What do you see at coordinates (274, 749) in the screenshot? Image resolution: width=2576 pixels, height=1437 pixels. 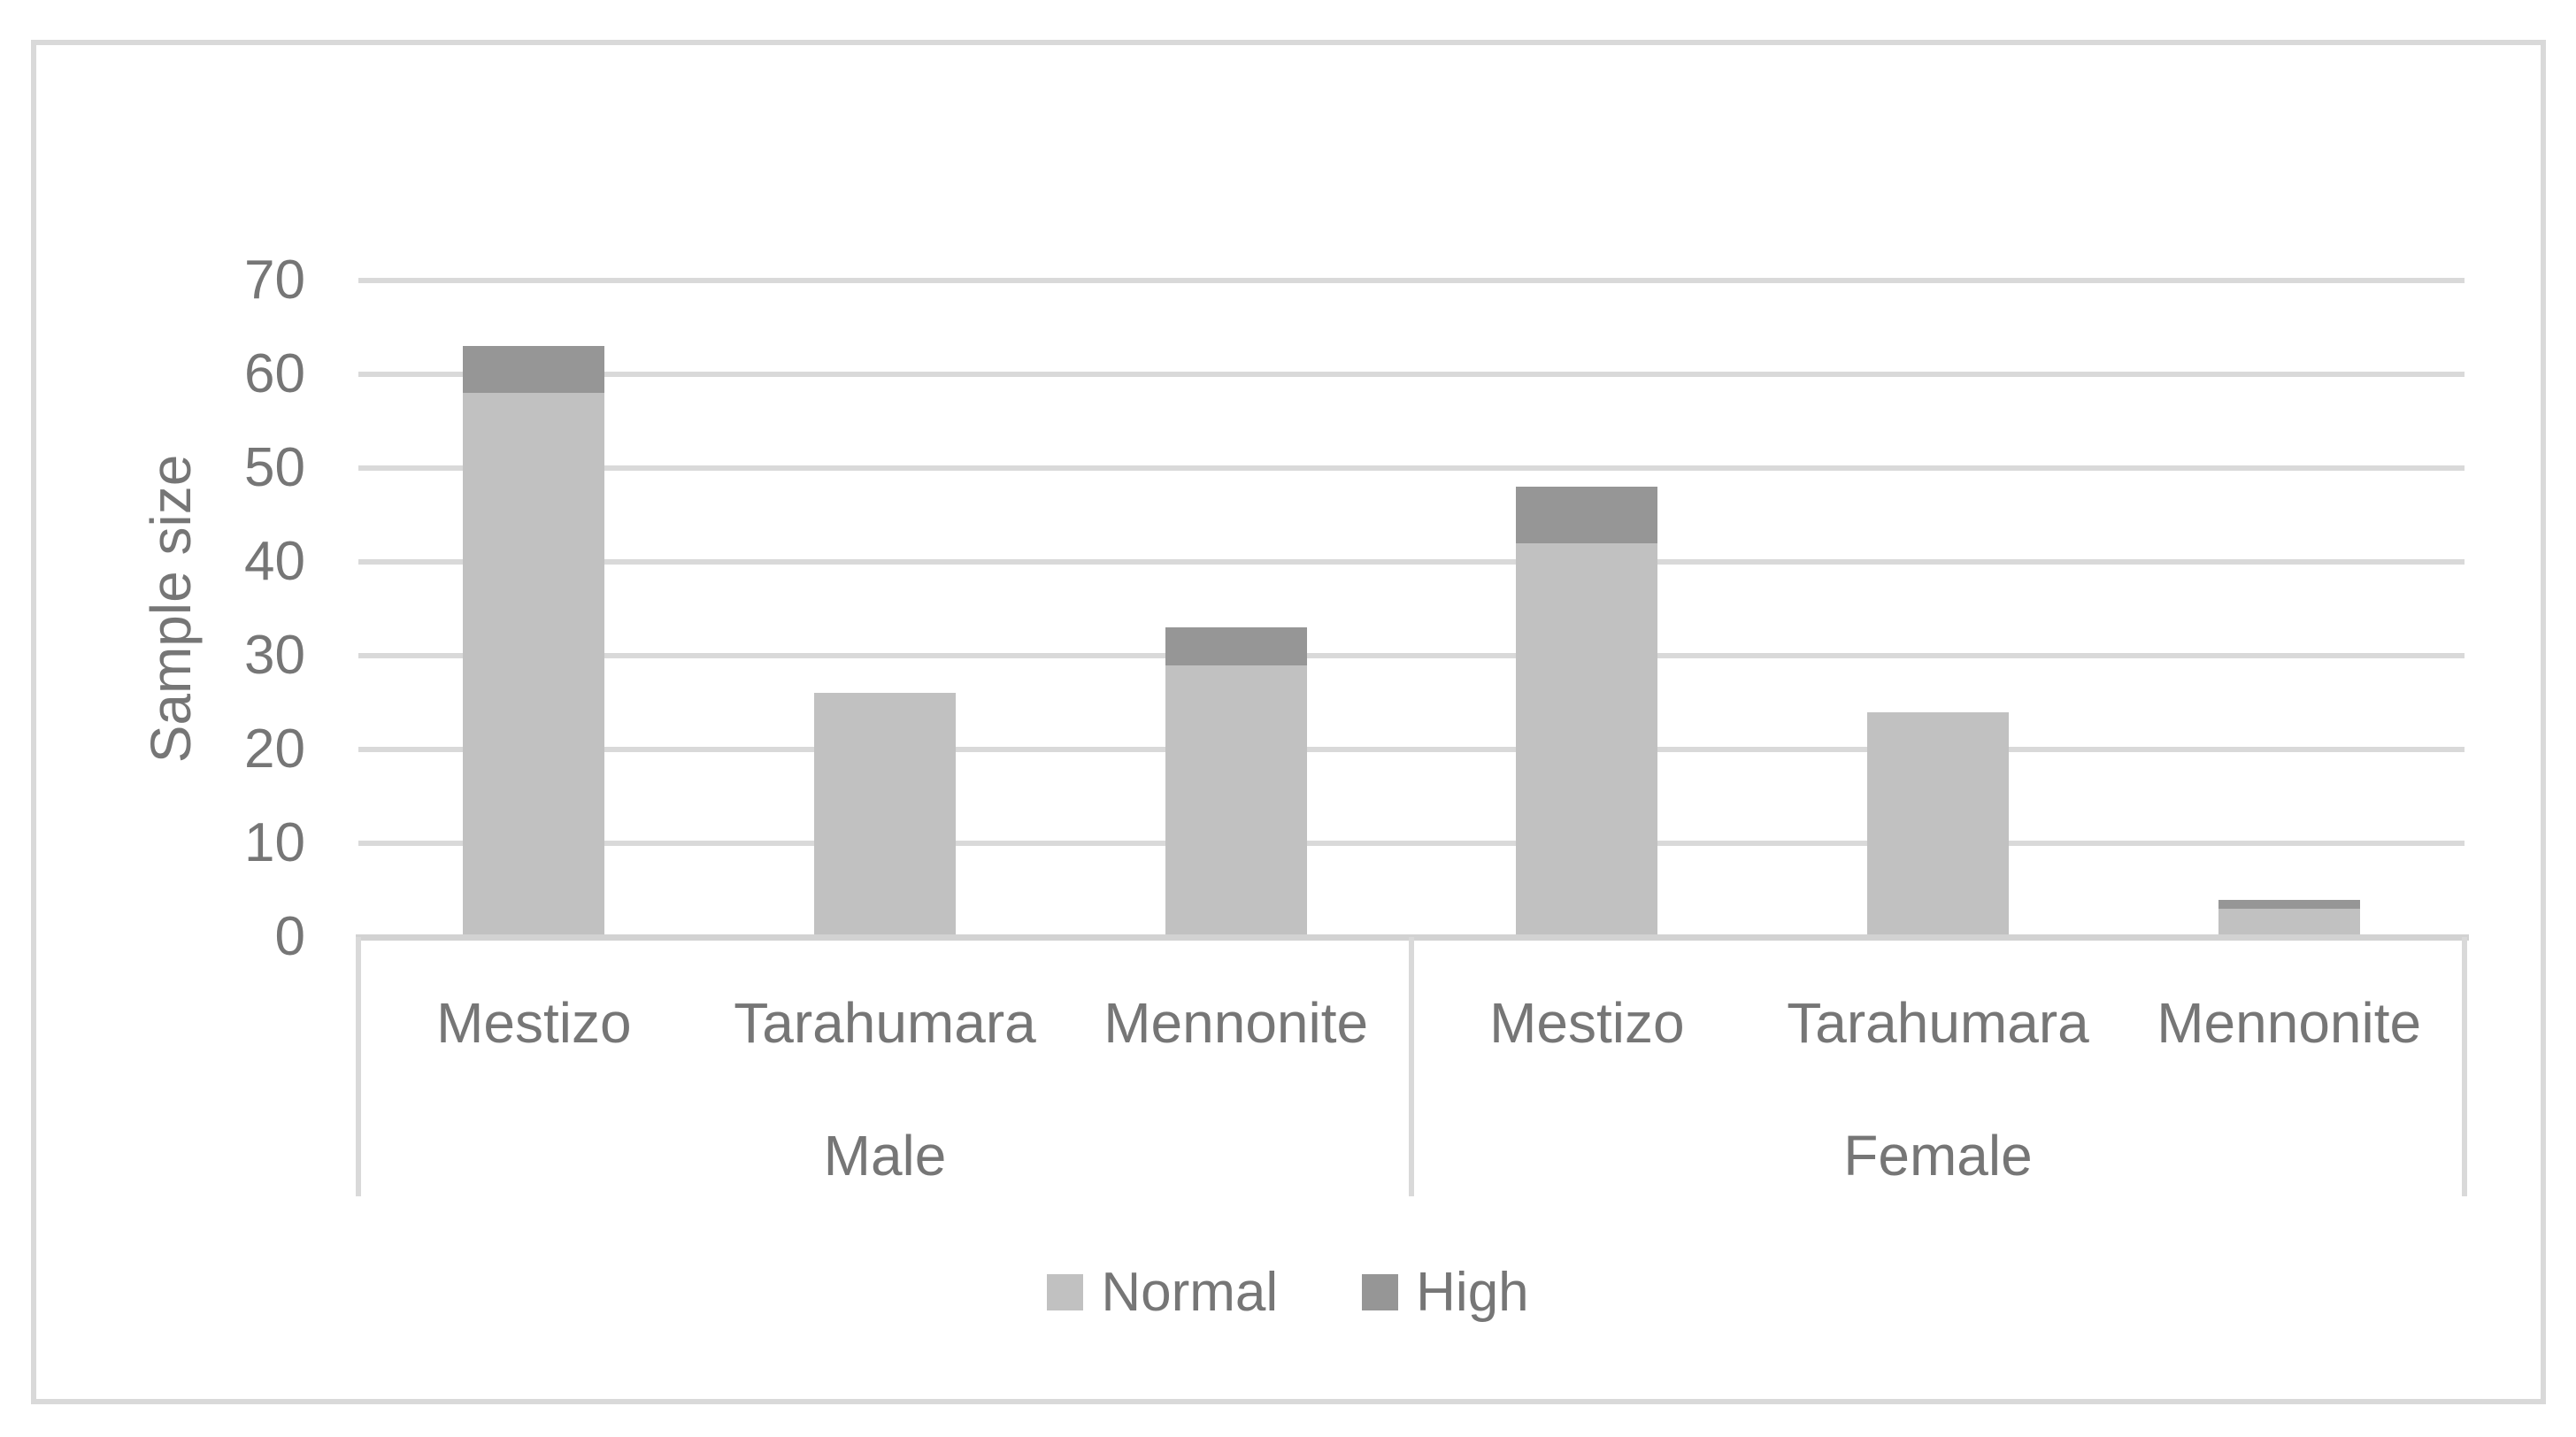 I see `y-tick-label: 20` at bounding box center [274, 749].